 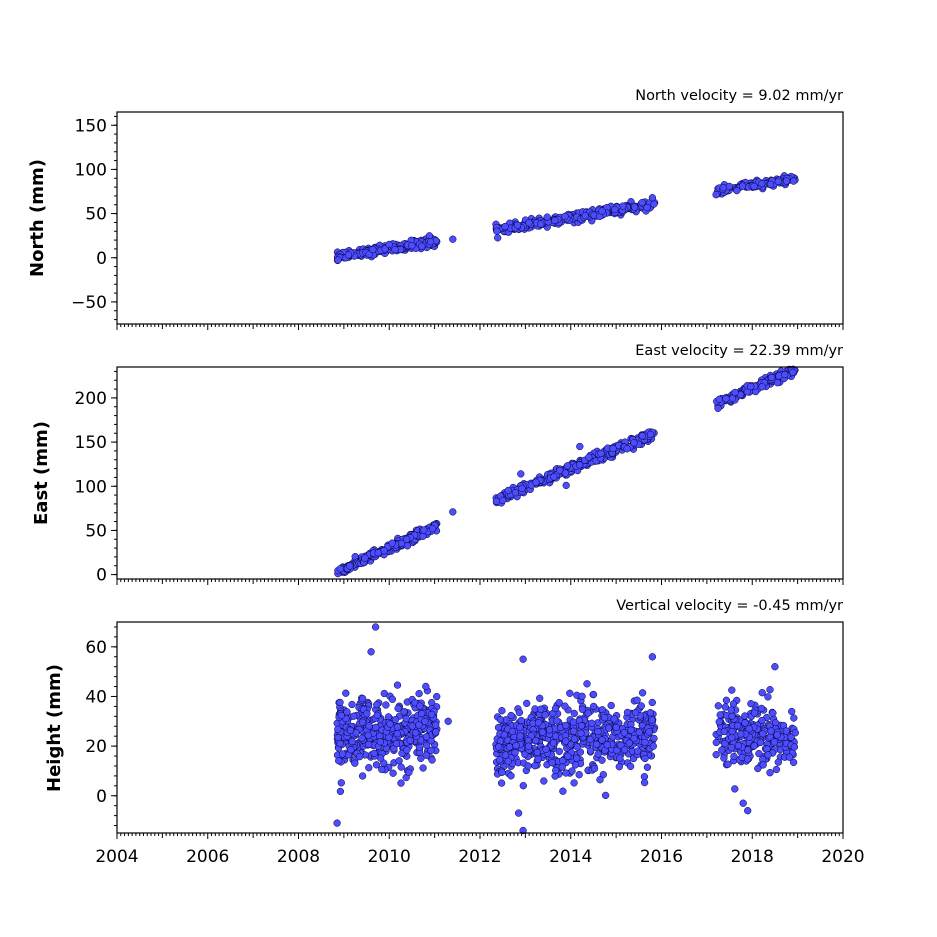 I want to click on y-tick-label: 100, so click(x=91, y=170).